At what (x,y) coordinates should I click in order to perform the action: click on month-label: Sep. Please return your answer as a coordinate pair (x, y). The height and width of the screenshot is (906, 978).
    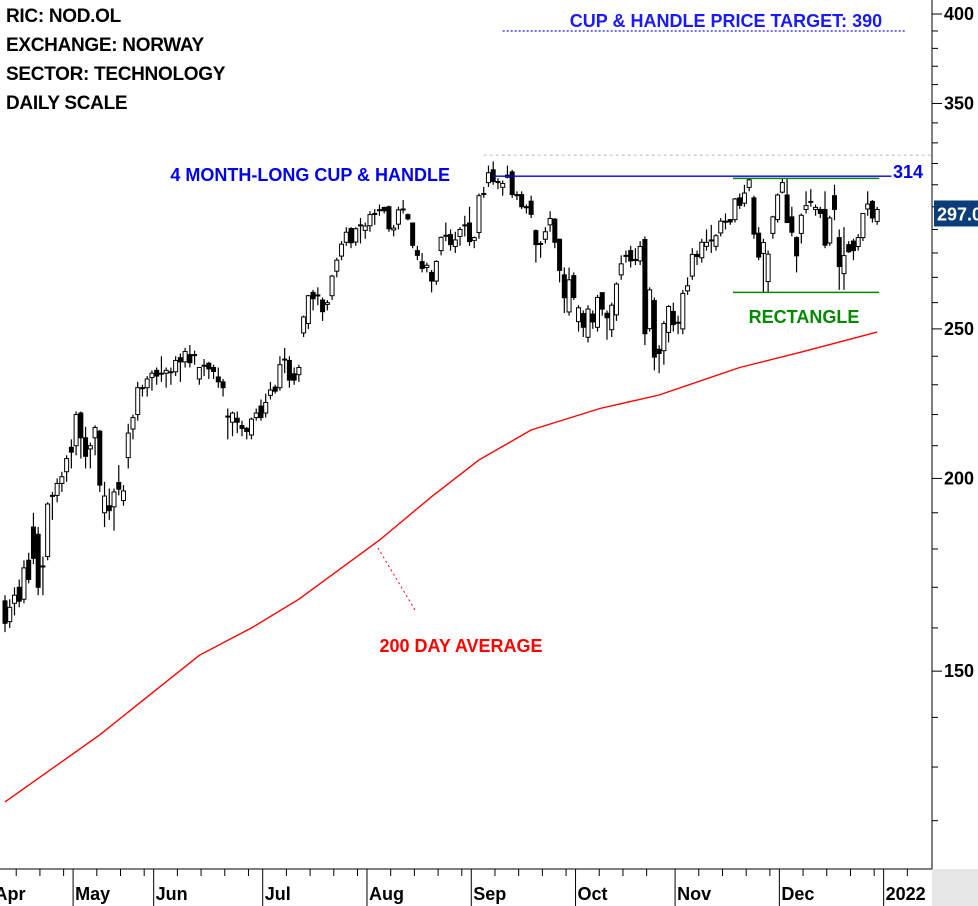
    Looking at the image, I should click on (489, 894).